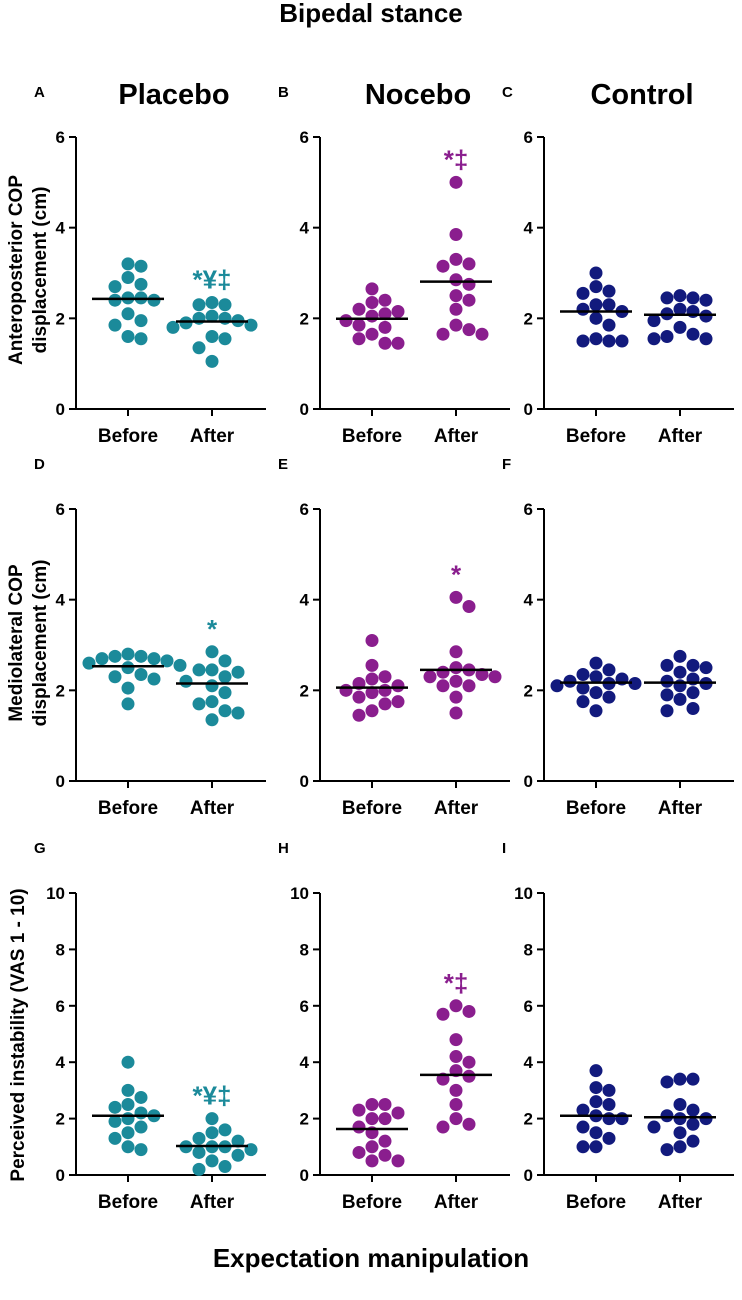 This screenshot has height=1300, width=742. What do you see at coordinates (456, 159) in the screenshot?
I see `significance-marker-b: *‡` at bounding box center [456, 159].